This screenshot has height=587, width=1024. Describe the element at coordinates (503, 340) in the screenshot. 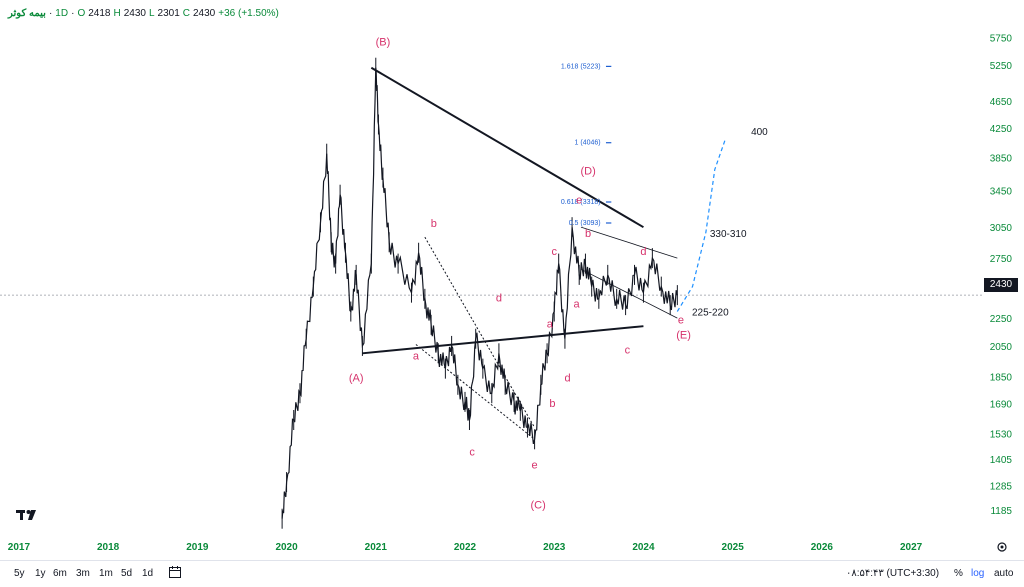

I see `triangle-lower-line` at that location.